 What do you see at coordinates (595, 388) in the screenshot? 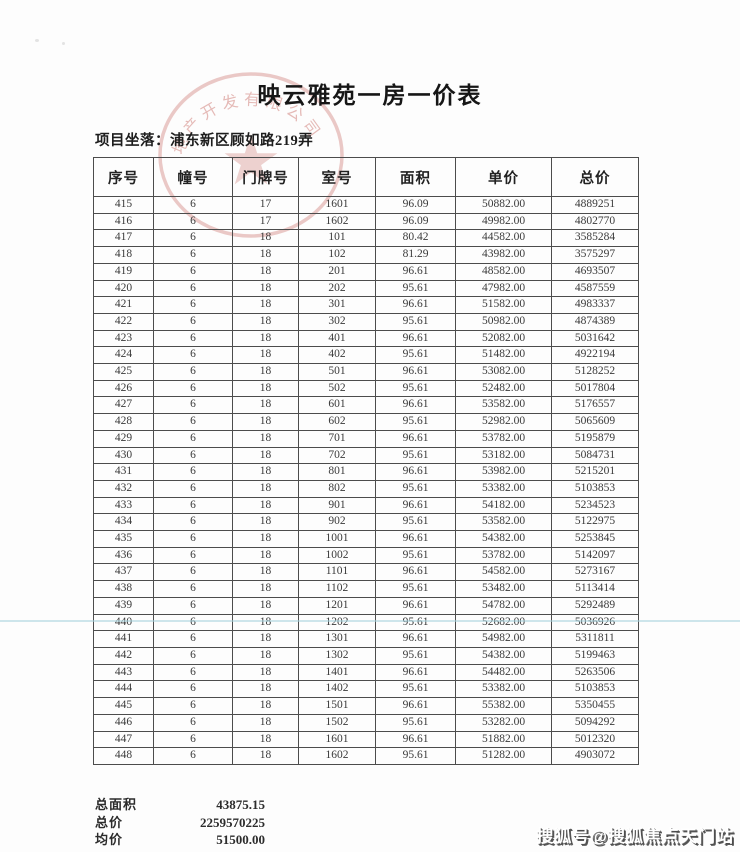
I see `table-cell: 5017804` at bounding box center [595, 388].